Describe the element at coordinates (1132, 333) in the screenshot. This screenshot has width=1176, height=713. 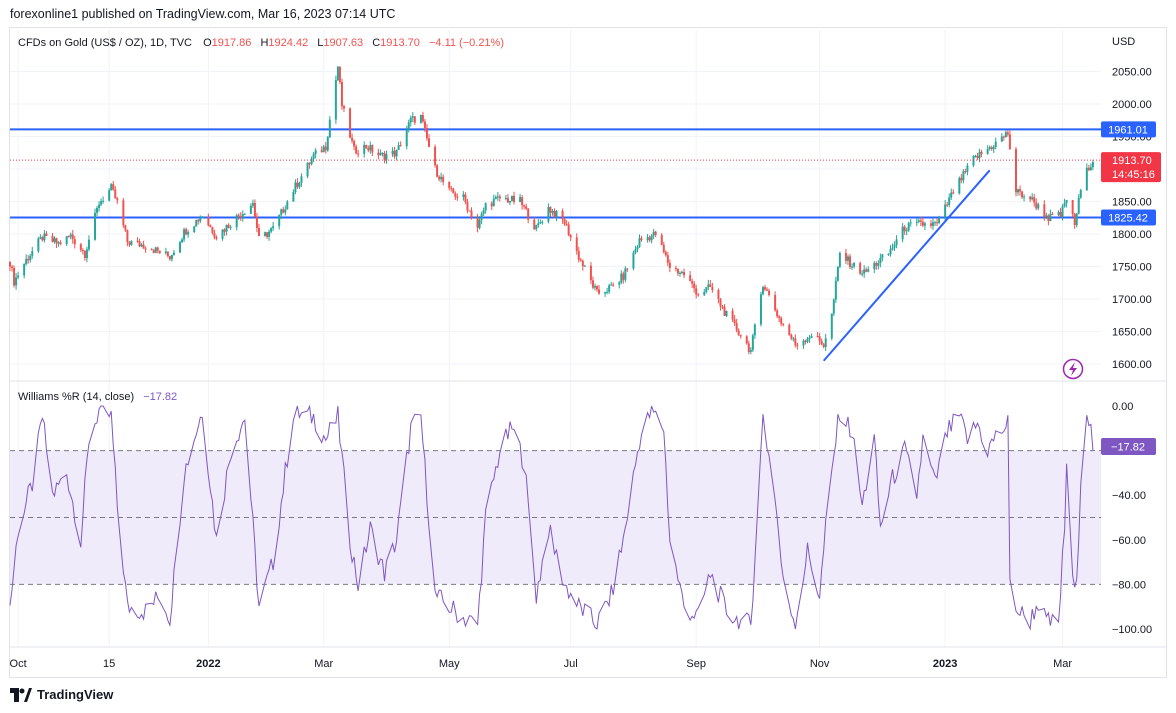
I see `price-tick-label: 1650.00` at that location.